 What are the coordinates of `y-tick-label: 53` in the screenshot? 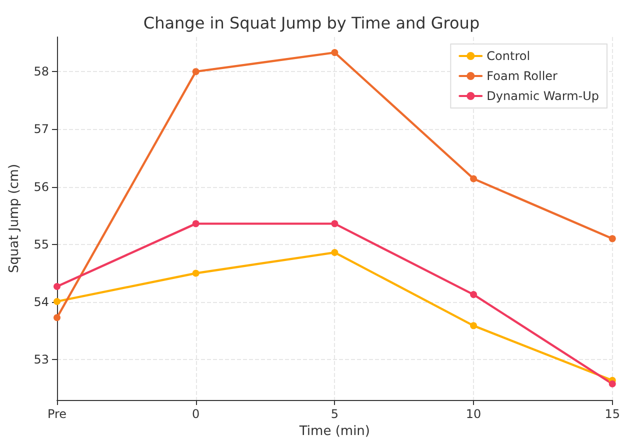 It's located at (41, 359).